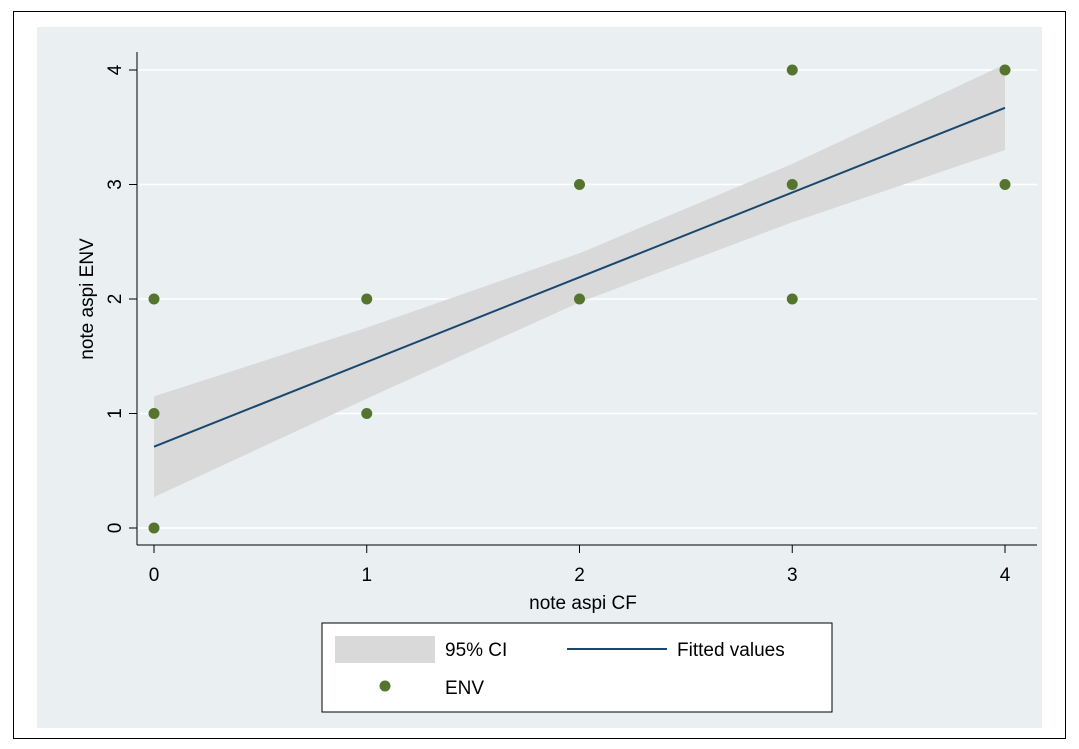 This screenshot has width=1079, height=749. What do you see at coordinates (385, 686) in the screenshot?
I see `legend-env-marker` at bounding box center [385, 686].